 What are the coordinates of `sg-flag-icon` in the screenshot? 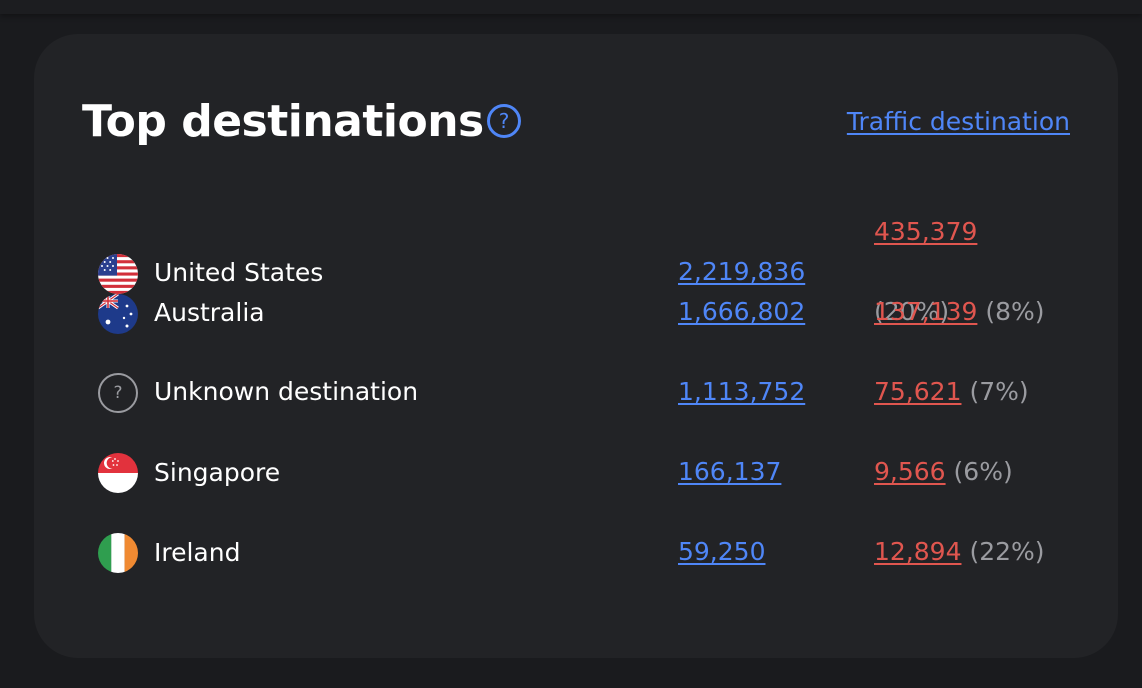 It's located at (118, 473).